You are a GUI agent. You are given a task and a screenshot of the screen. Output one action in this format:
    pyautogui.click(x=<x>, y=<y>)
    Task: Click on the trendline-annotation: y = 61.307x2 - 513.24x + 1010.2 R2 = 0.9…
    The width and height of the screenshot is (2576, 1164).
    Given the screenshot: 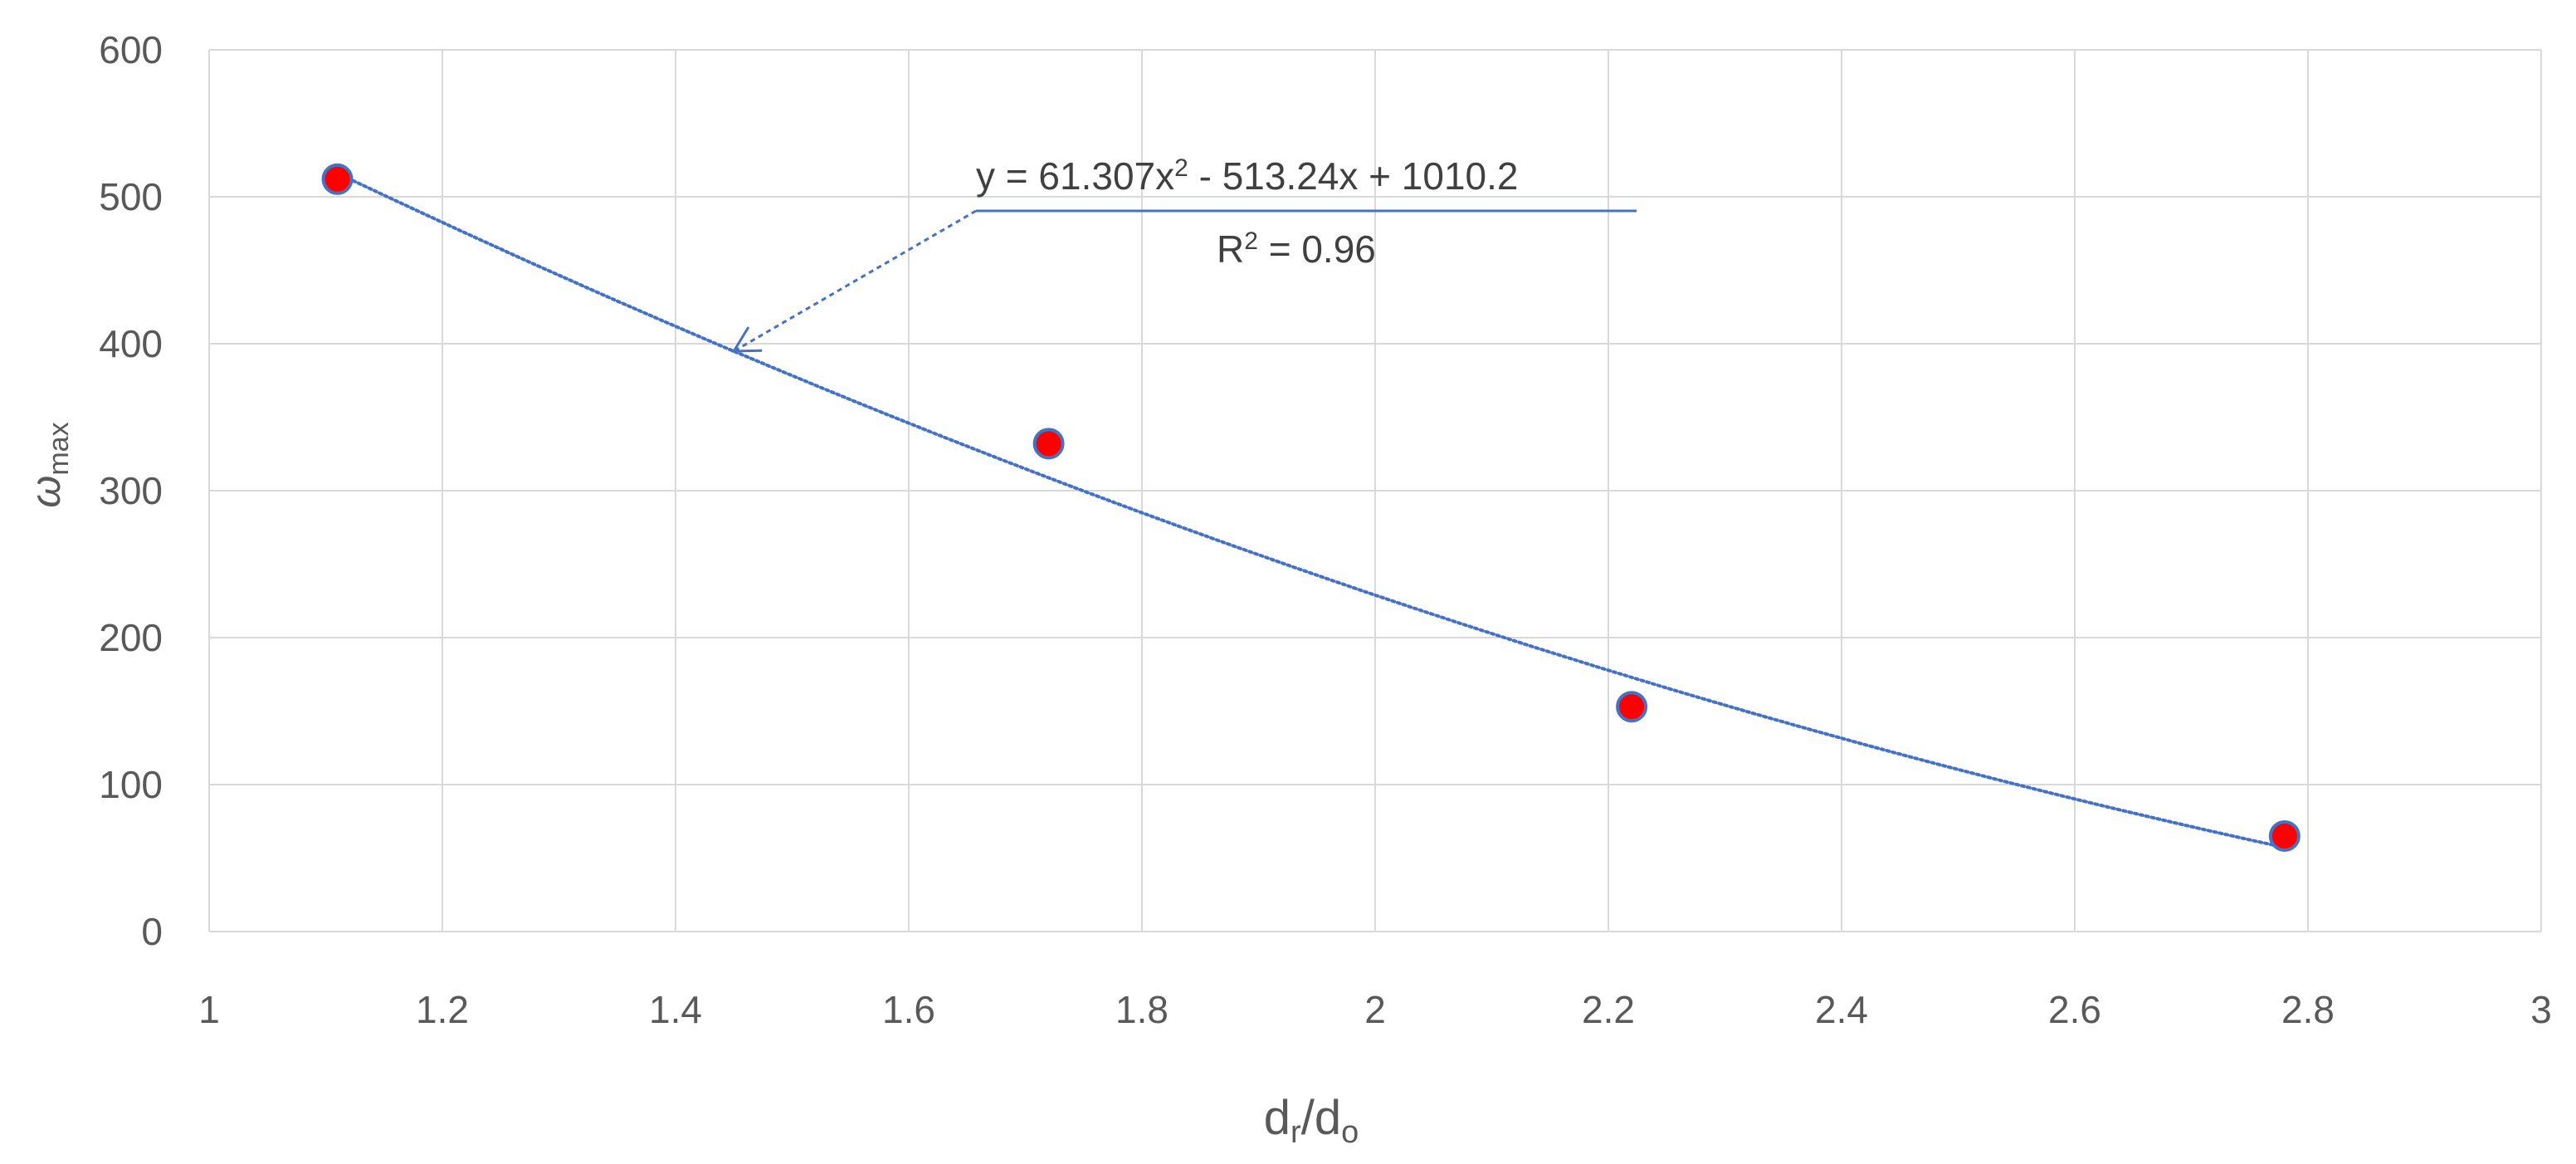 What is the action you would take?
    pyautogui.click(x=1184, y=253)
    